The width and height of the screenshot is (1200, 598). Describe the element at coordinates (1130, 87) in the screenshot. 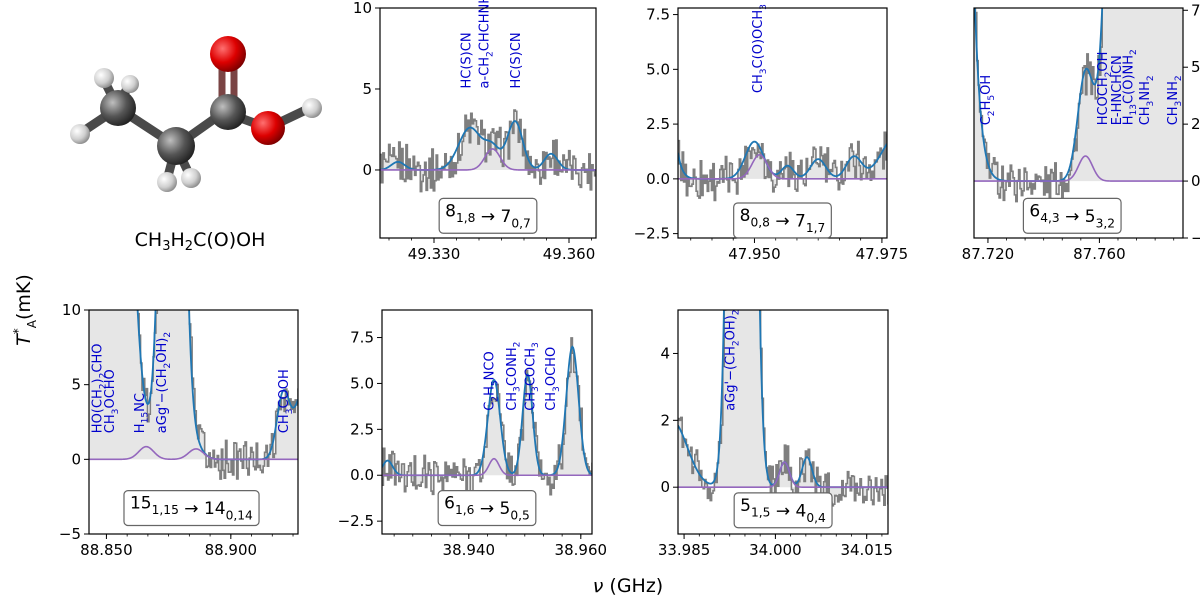

I see `line-annotation: H13C(O)NH2` at that location.